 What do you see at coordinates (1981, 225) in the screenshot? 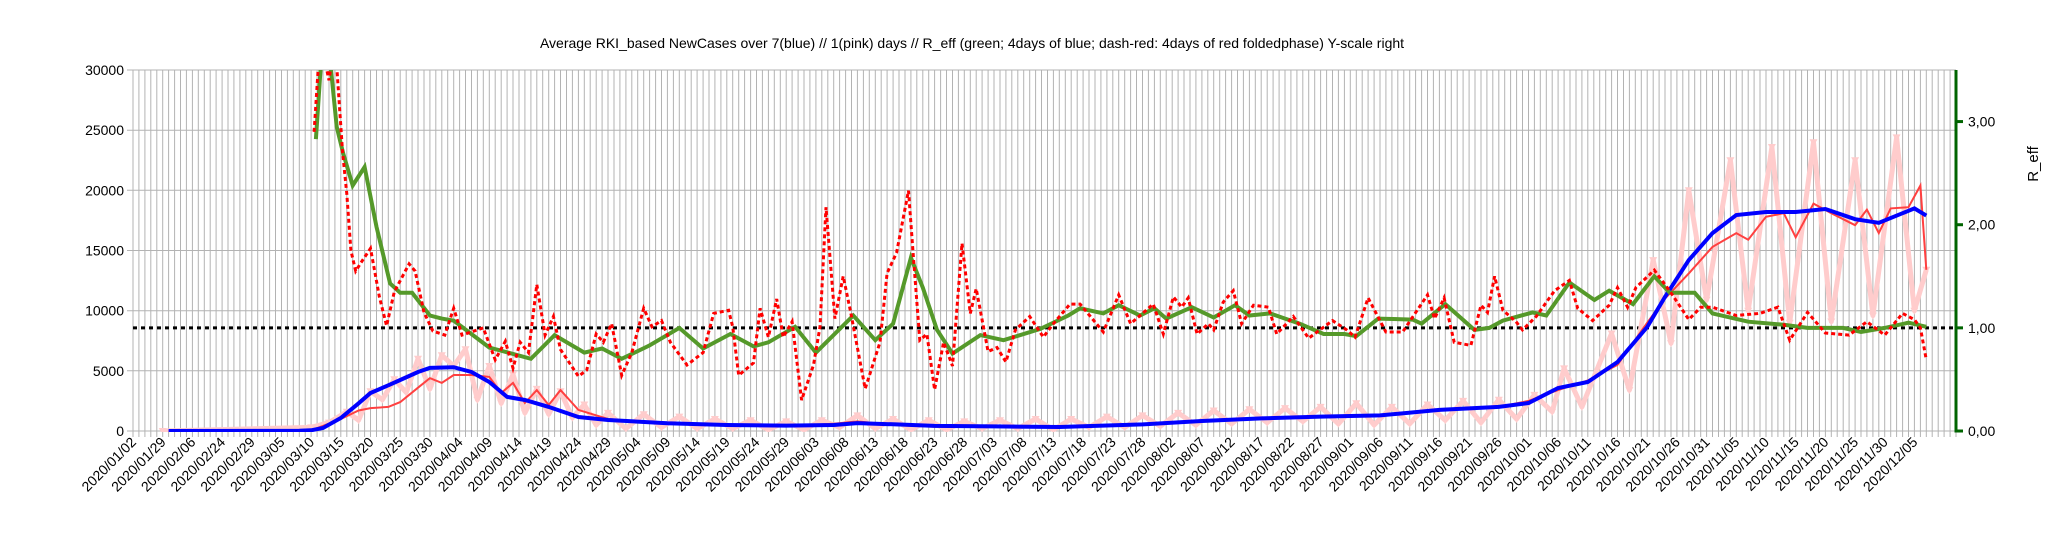
I see `y-right-tick-label: 2,00` at bounding box center [1981, 225].